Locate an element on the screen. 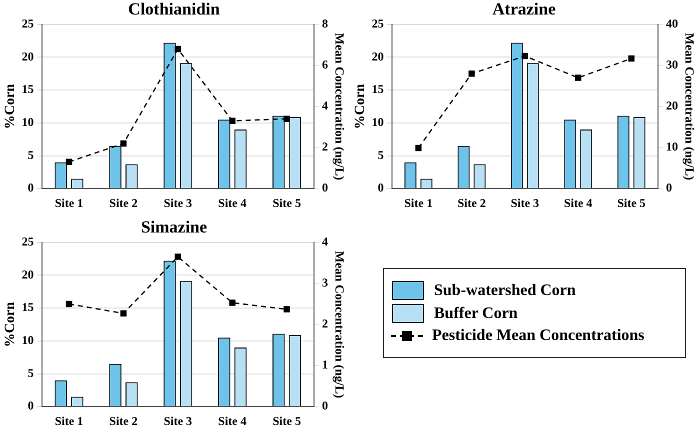 This screenshot has width=700, height=436. legend-label: Buffer Corn is located at coordinates (476, 313).